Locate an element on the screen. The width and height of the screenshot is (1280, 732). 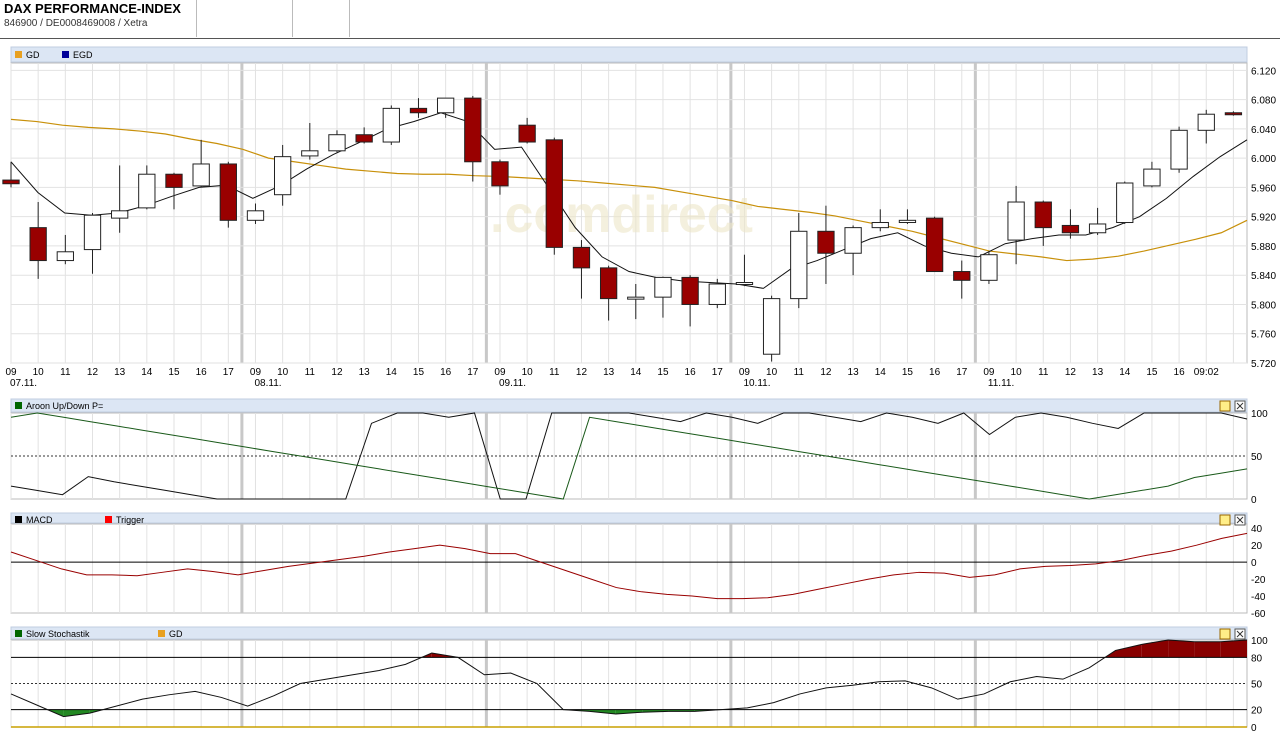
oversold-zone is located at coordinates (629, 711).